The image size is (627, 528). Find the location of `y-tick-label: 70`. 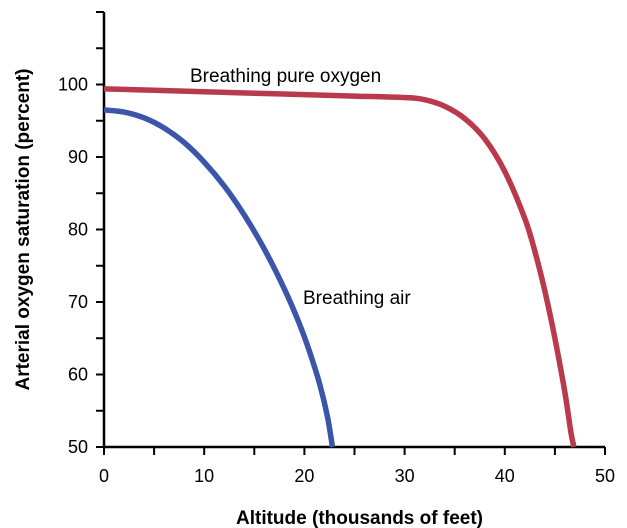

y-tick-label: 70 is located at coordinates (78, 302).